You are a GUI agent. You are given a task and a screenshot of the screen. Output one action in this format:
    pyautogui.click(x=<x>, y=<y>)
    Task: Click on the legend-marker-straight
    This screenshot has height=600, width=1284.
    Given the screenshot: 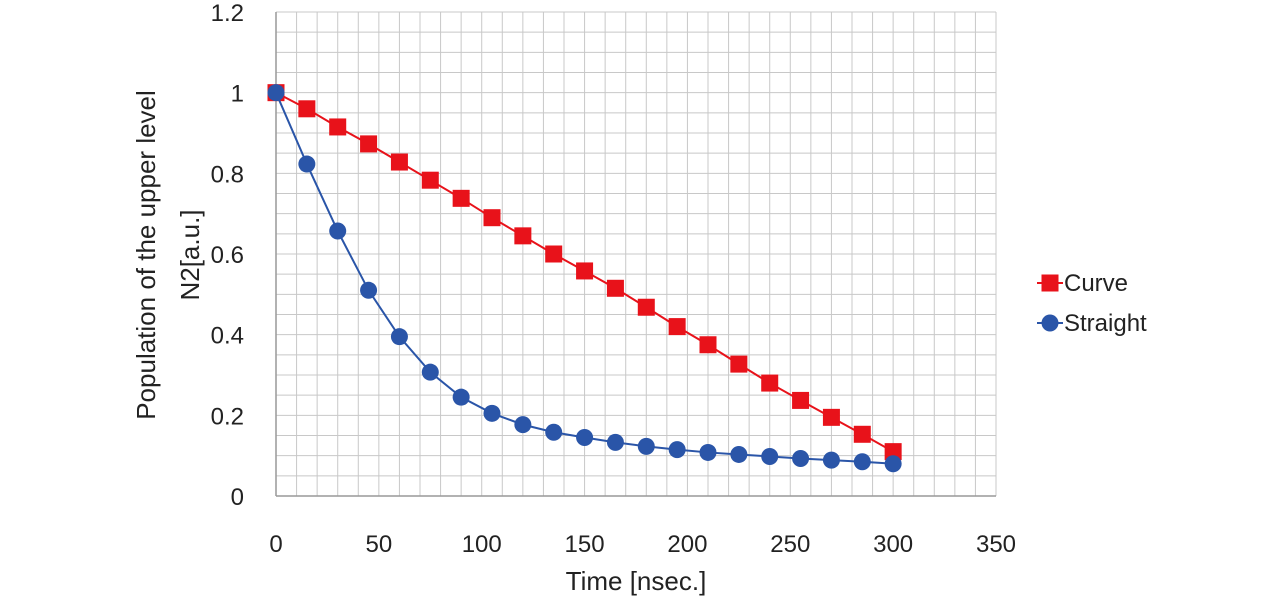 What is the action you would take?
    pyautogui.click(x=1050, y=323)
    